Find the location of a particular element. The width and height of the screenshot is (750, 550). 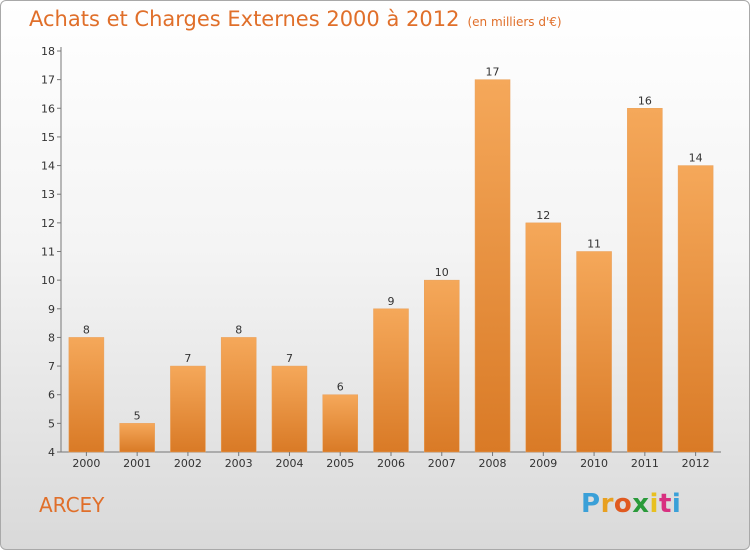

x-tick-label: 2009 is located at coordinates (543, 463).